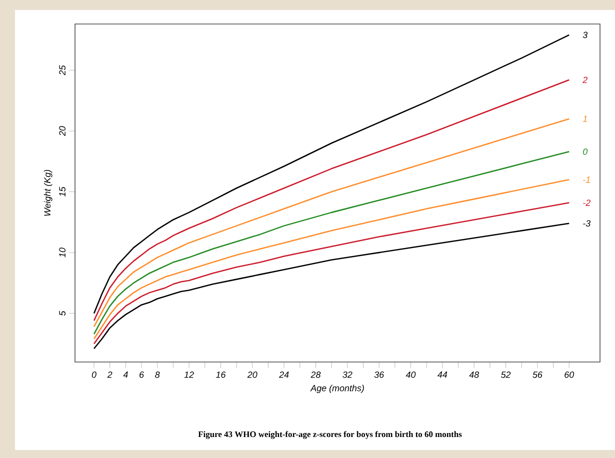 The image size is (615, 458). What do you see at coordinates (474, 374) in the screenshot?
I see `x-tick-label: 48` at bounding box center [474, 374].